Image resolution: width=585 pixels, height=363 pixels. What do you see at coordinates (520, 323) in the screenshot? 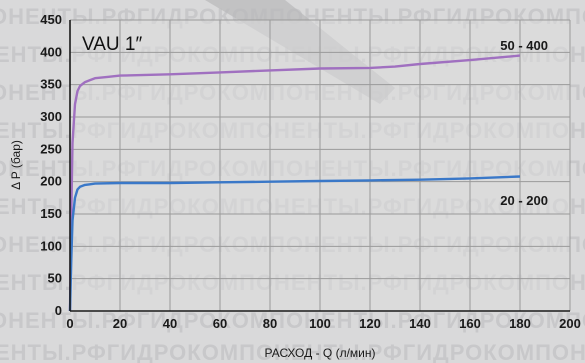
I see `x-tick-label: 180` at bounding box center [520, 323].